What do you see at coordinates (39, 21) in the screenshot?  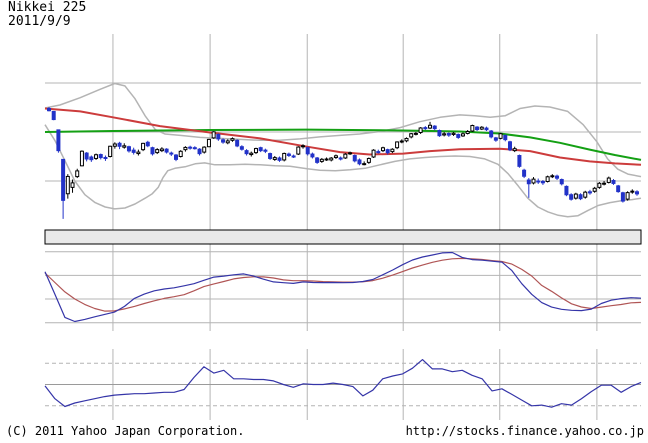 I see `chart-date: 2011/9/9` at bounding box center [39, 21].